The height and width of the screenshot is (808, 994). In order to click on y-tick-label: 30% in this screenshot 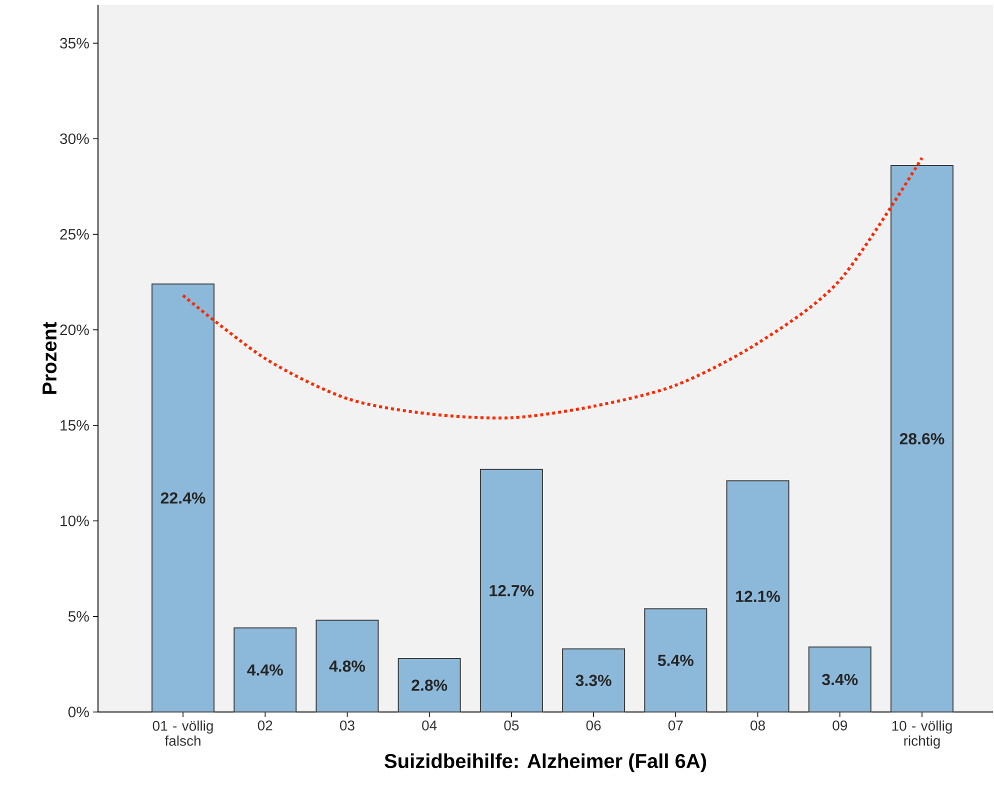, I will do `click(74, 138)`.